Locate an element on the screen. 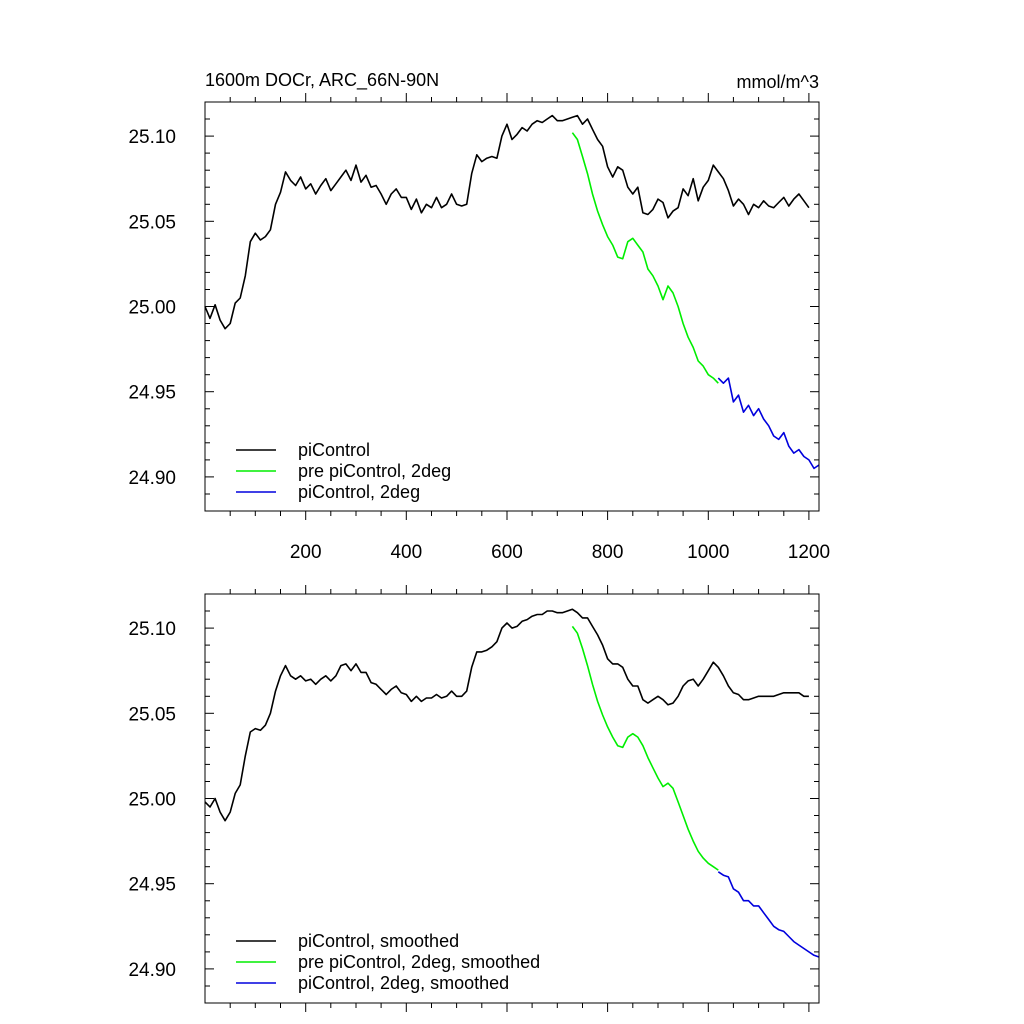 Image resolution: width=1024 pixels, height=1024 pixels. series-line-picontrol is located at coordinates (507, 222).